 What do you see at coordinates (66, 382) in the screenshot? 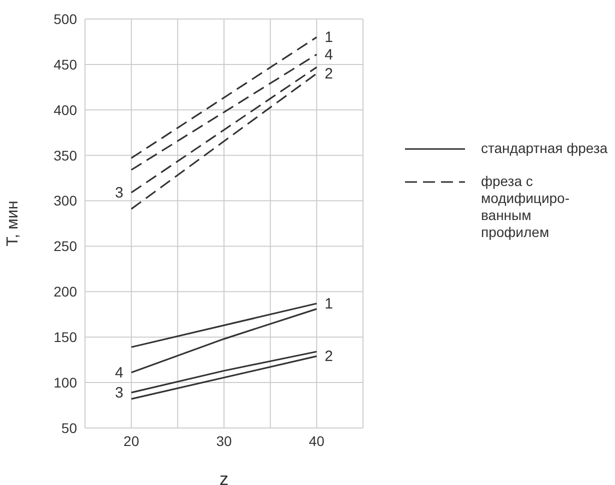
I see `y-tick-label: 100` at bounding box center [66, 382].